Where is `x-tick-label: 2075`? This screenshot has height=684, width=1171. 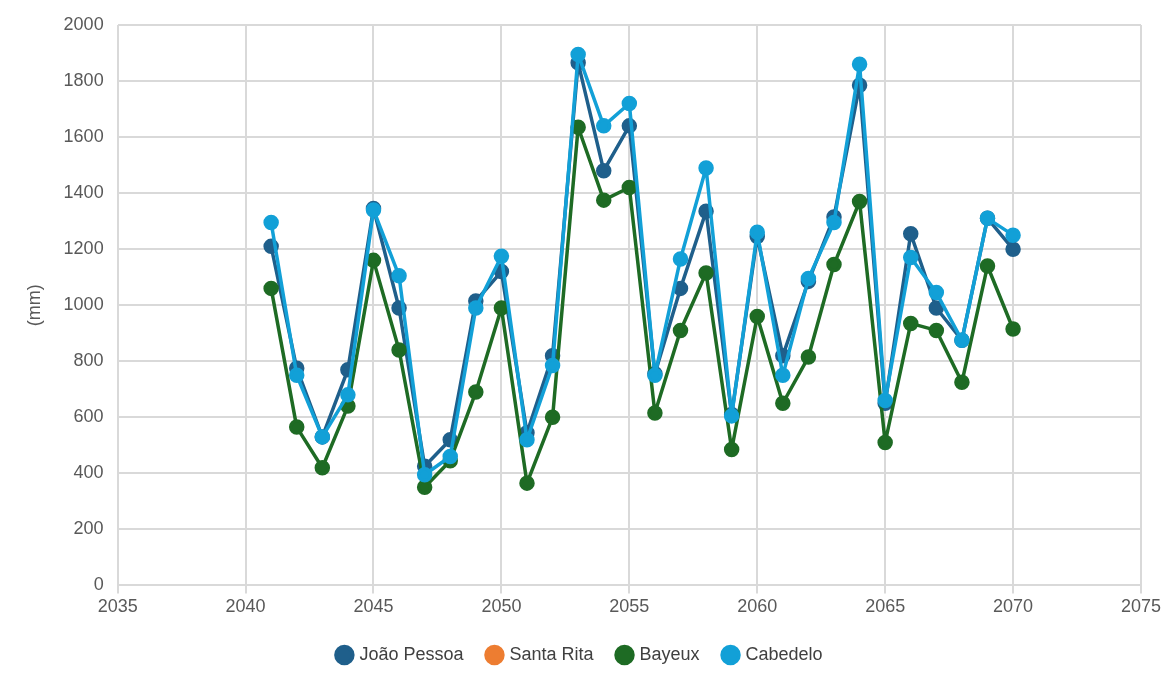 x-tick-label: 2075 is located at coordinates (1141, 606).